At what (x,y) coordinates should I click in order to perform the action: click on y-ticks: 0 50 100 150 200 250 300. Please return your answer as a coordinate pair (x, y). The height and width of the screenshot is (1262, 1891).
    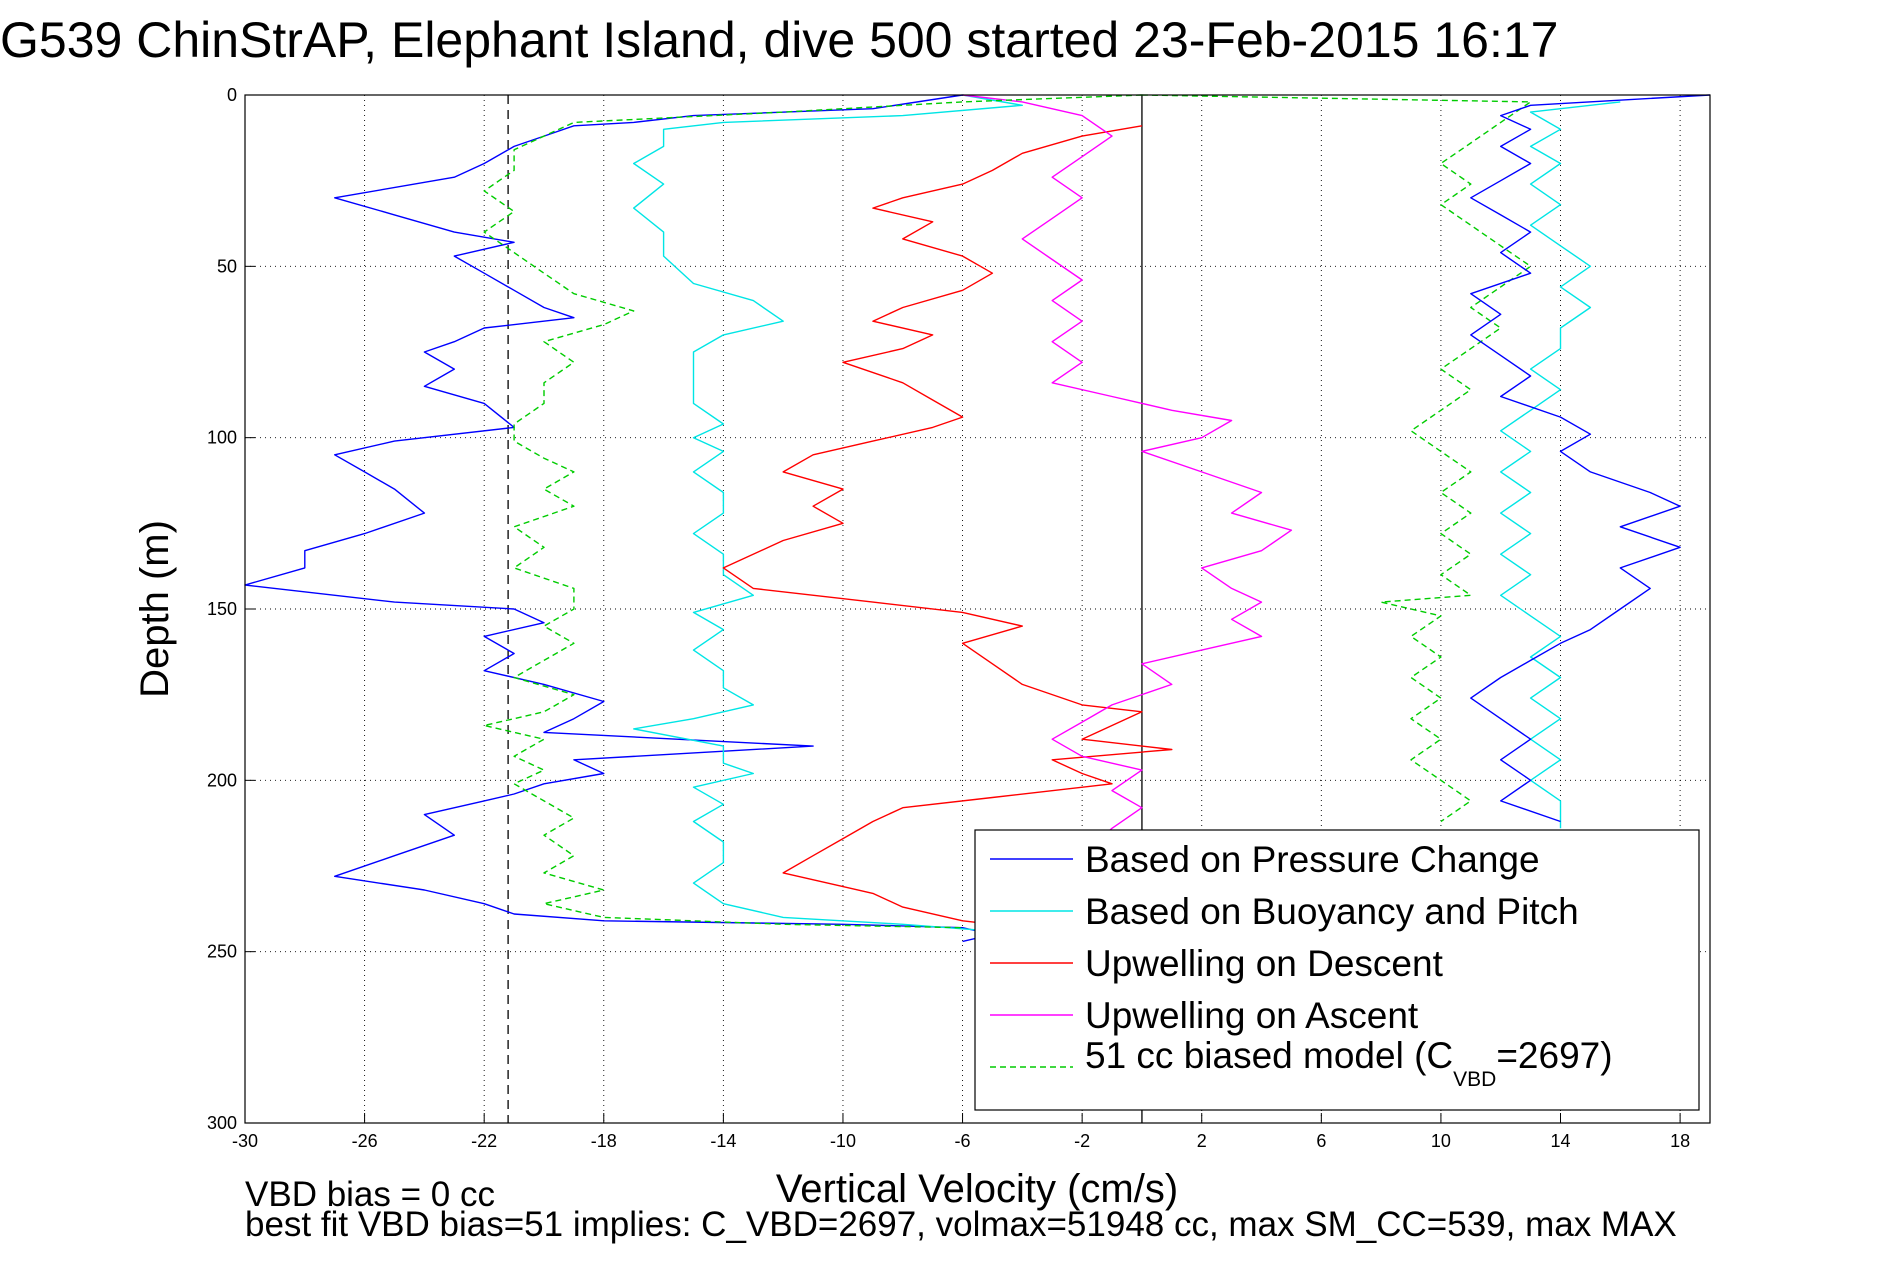
    Looking at the image, I should click on (231, 609).